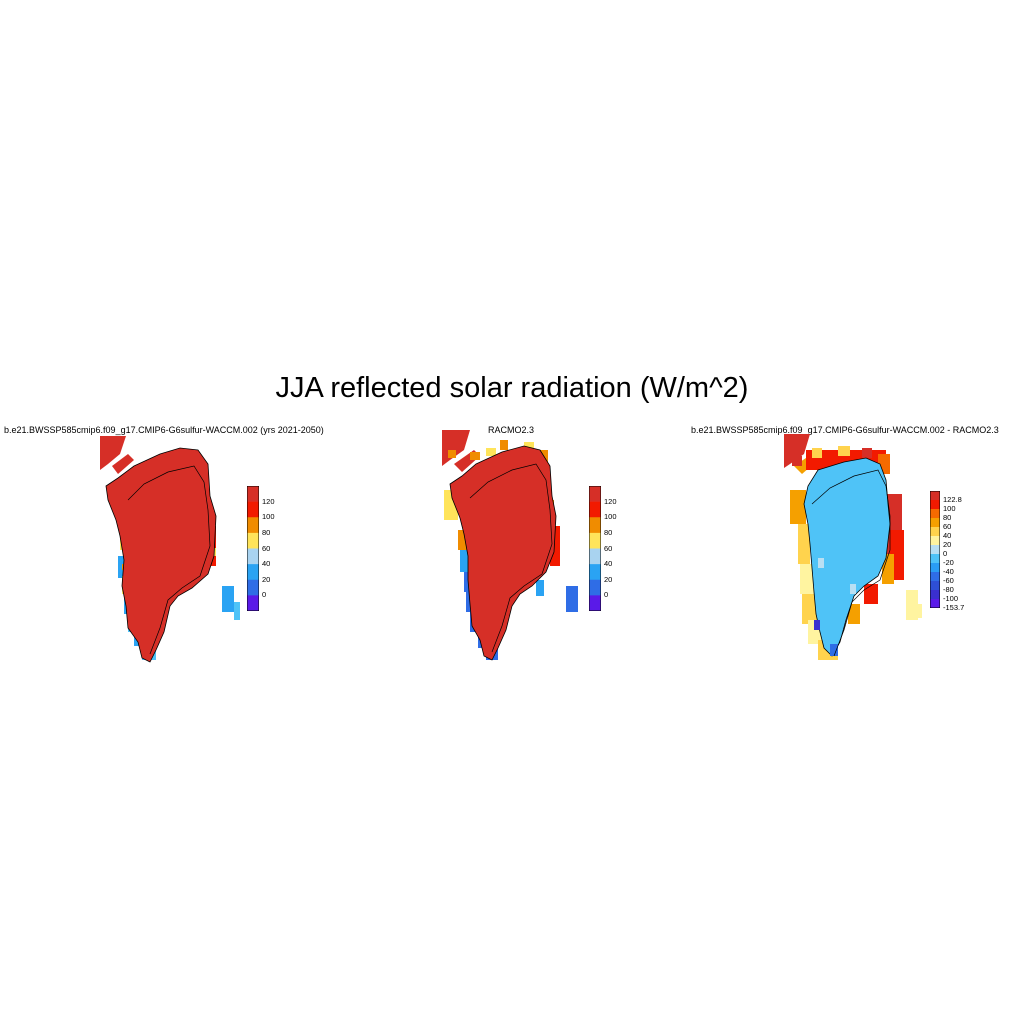  I want to click on colorbar-tick-label: -40, so click(948, 571).